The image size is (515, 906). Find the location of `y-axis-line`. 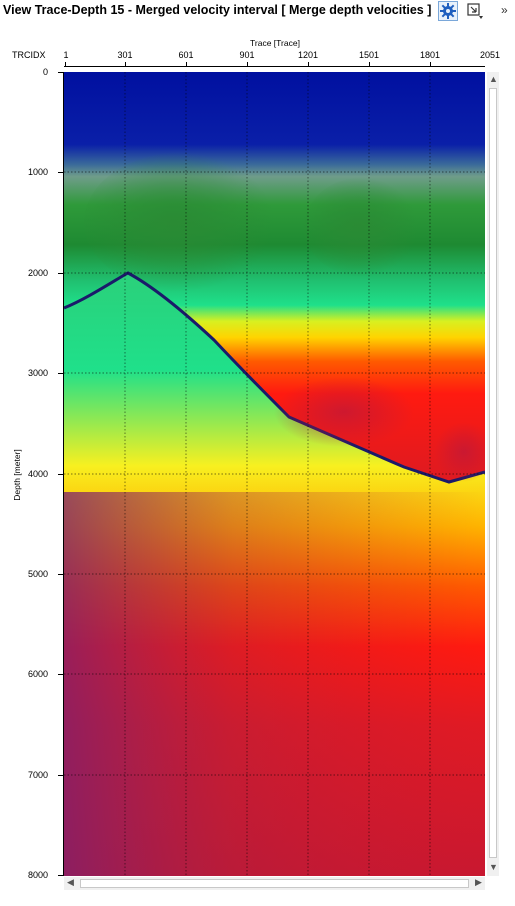

y-axis-line is located at coordinates (63, 474).